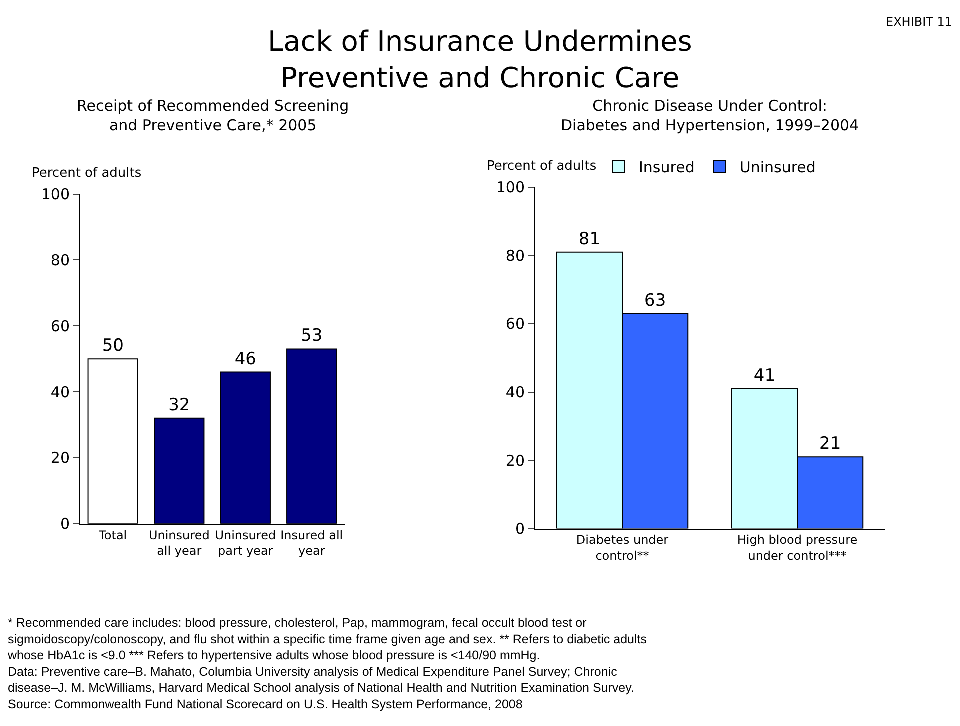 Image resolution: width=960 pixels, height=726 pixels. What do you see at coordinates (710, 115) in the screenshot?
I see `chart-title: Chronic Disease Under Control: Diabetes and Hypertension, 1999–2004` at bounding box center [710, 115].